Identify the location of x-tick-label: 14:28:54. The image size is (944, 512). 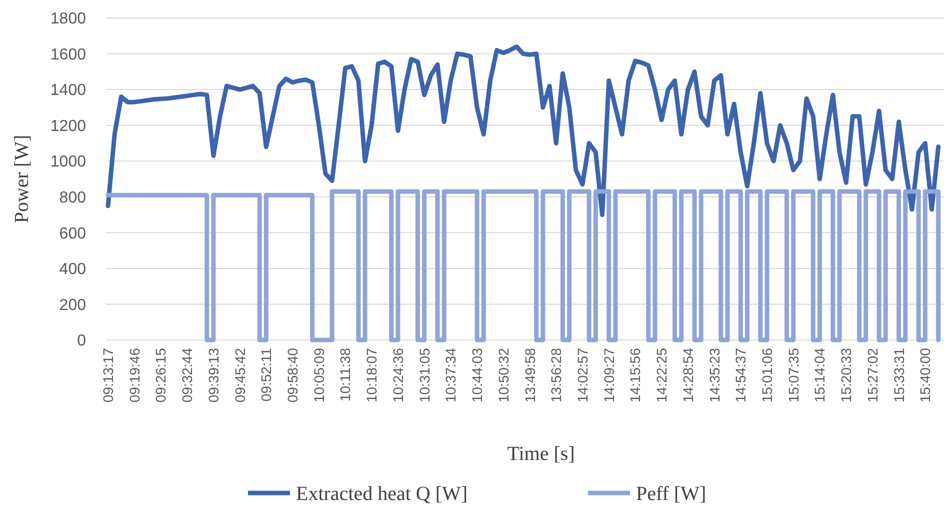
(688, 375).